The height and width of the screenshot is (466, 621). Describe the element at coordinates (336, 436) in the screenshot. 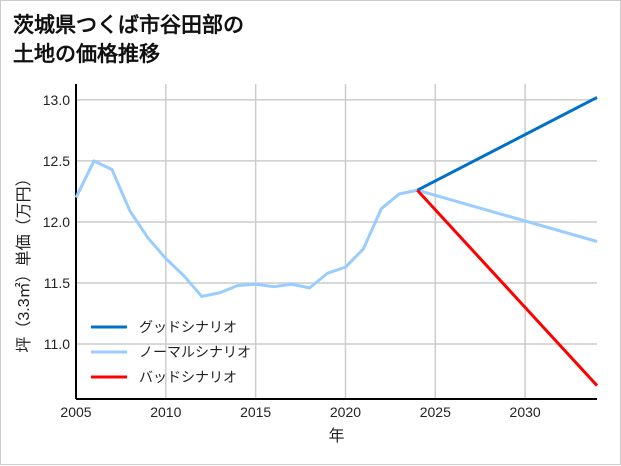

I see `x-axis-label: 年` at that location.